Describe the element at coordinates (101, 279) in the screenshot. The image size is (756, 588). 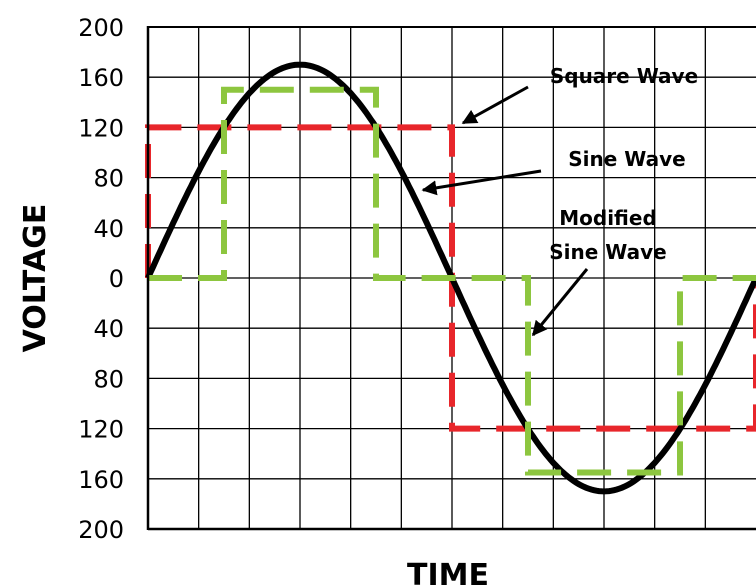
I see `y-tick-labels: 200 160 120 80 40 0 40 80 120 160 200` at that location.